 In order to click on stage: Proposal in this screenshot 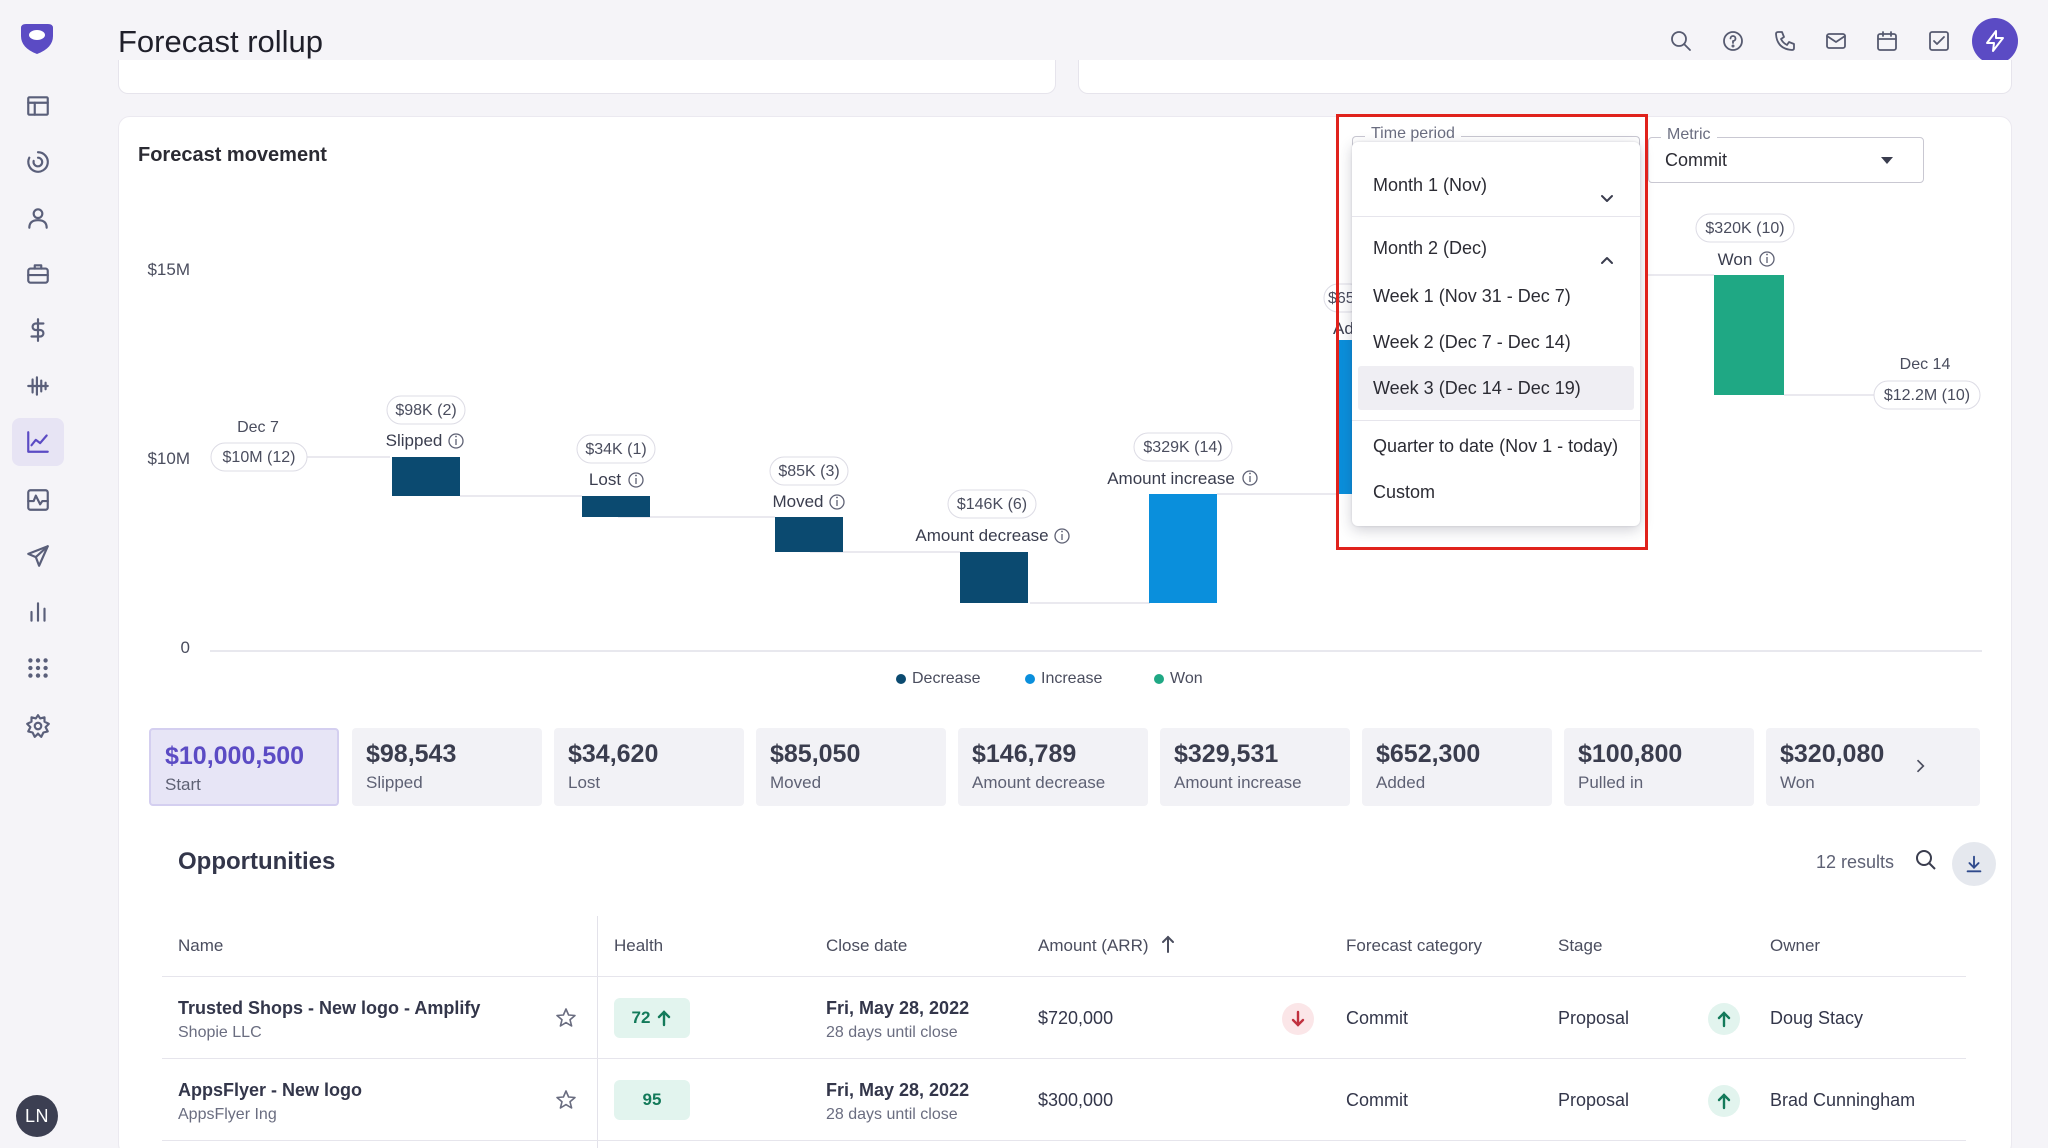, I will do `click(1594, 1018)`.